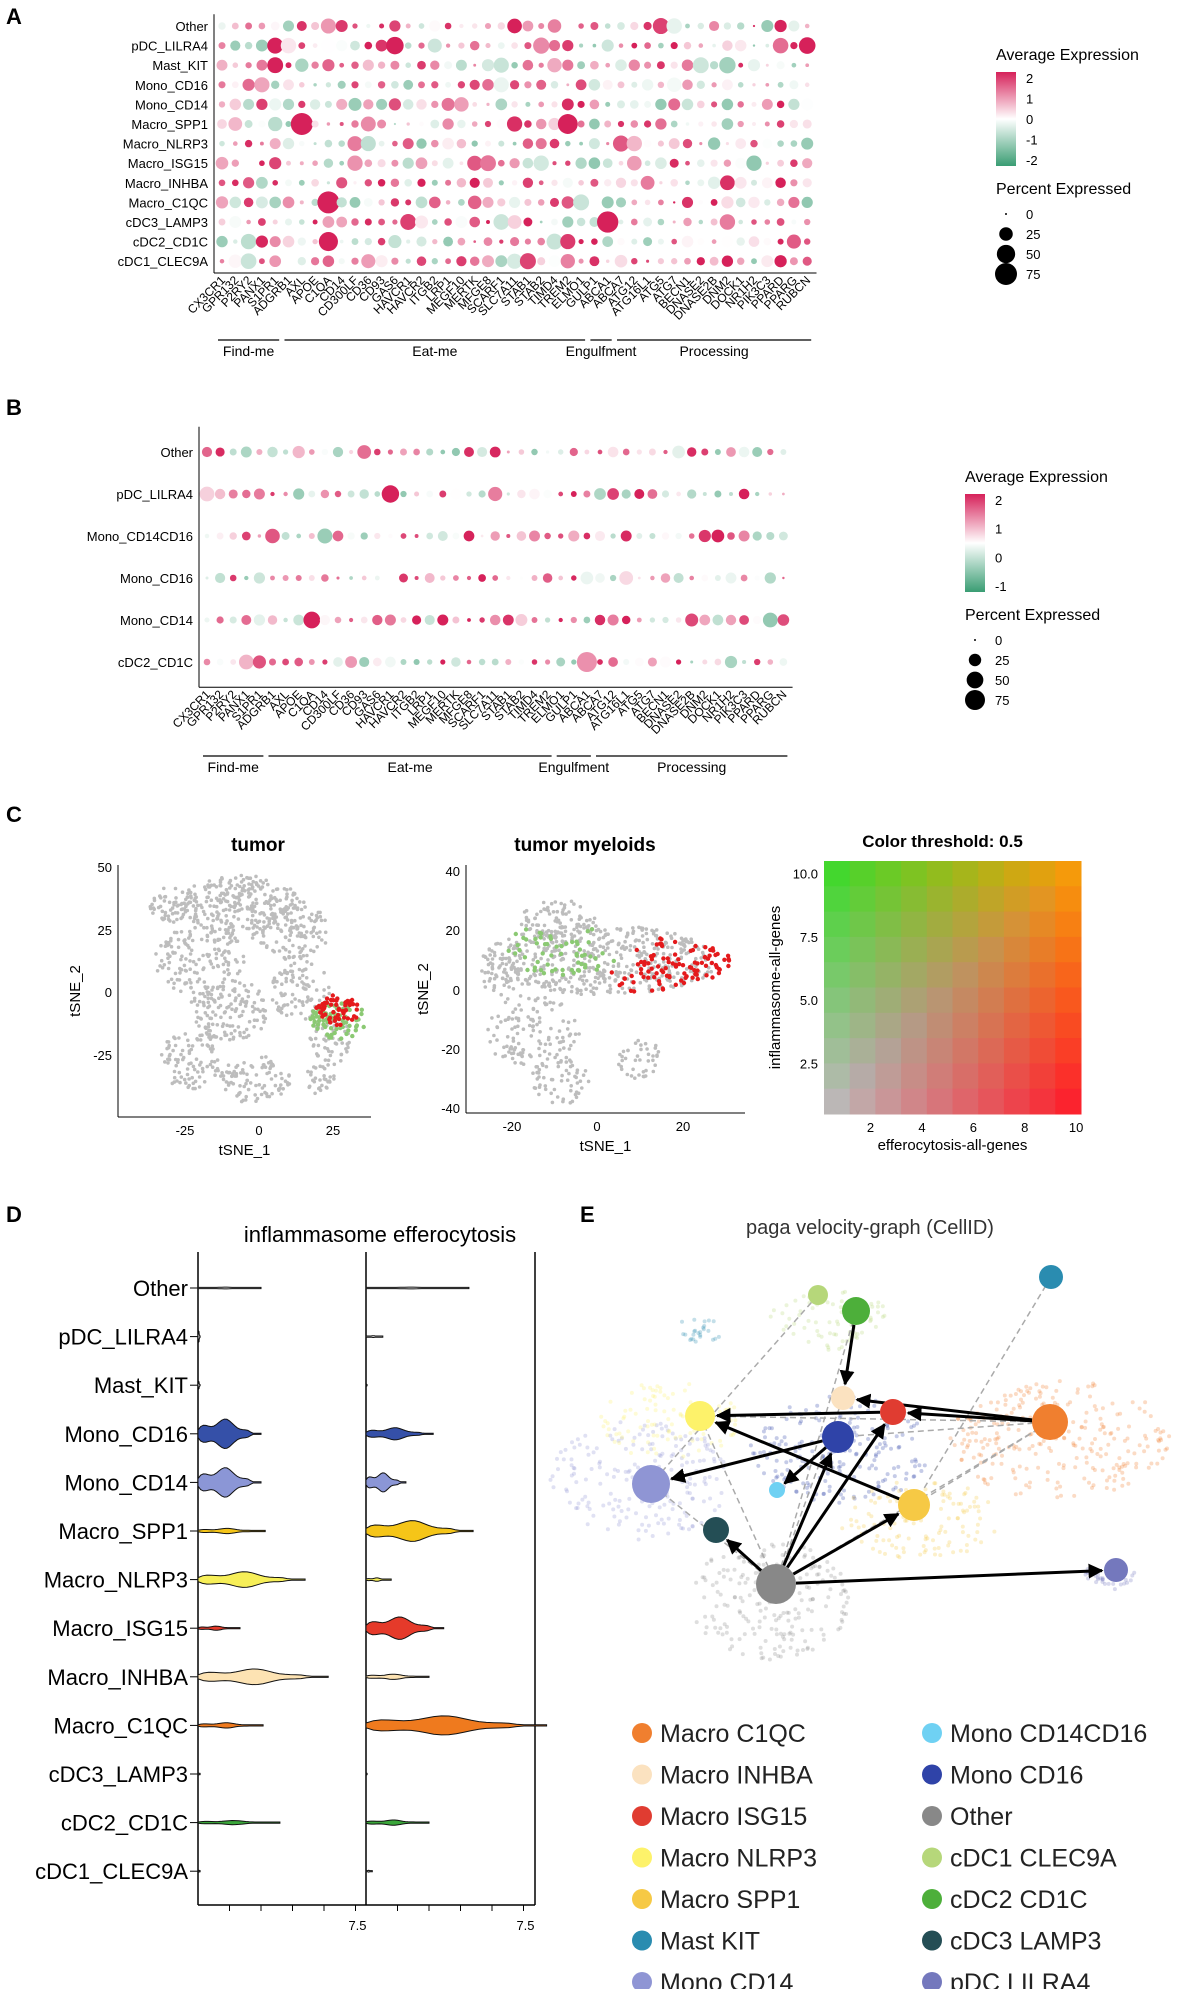 Image resolution: width=1194 pixels, height=1989 pixels. I want to click on dot-Macro_NLRP3-CD300LF, so click(355, 144).